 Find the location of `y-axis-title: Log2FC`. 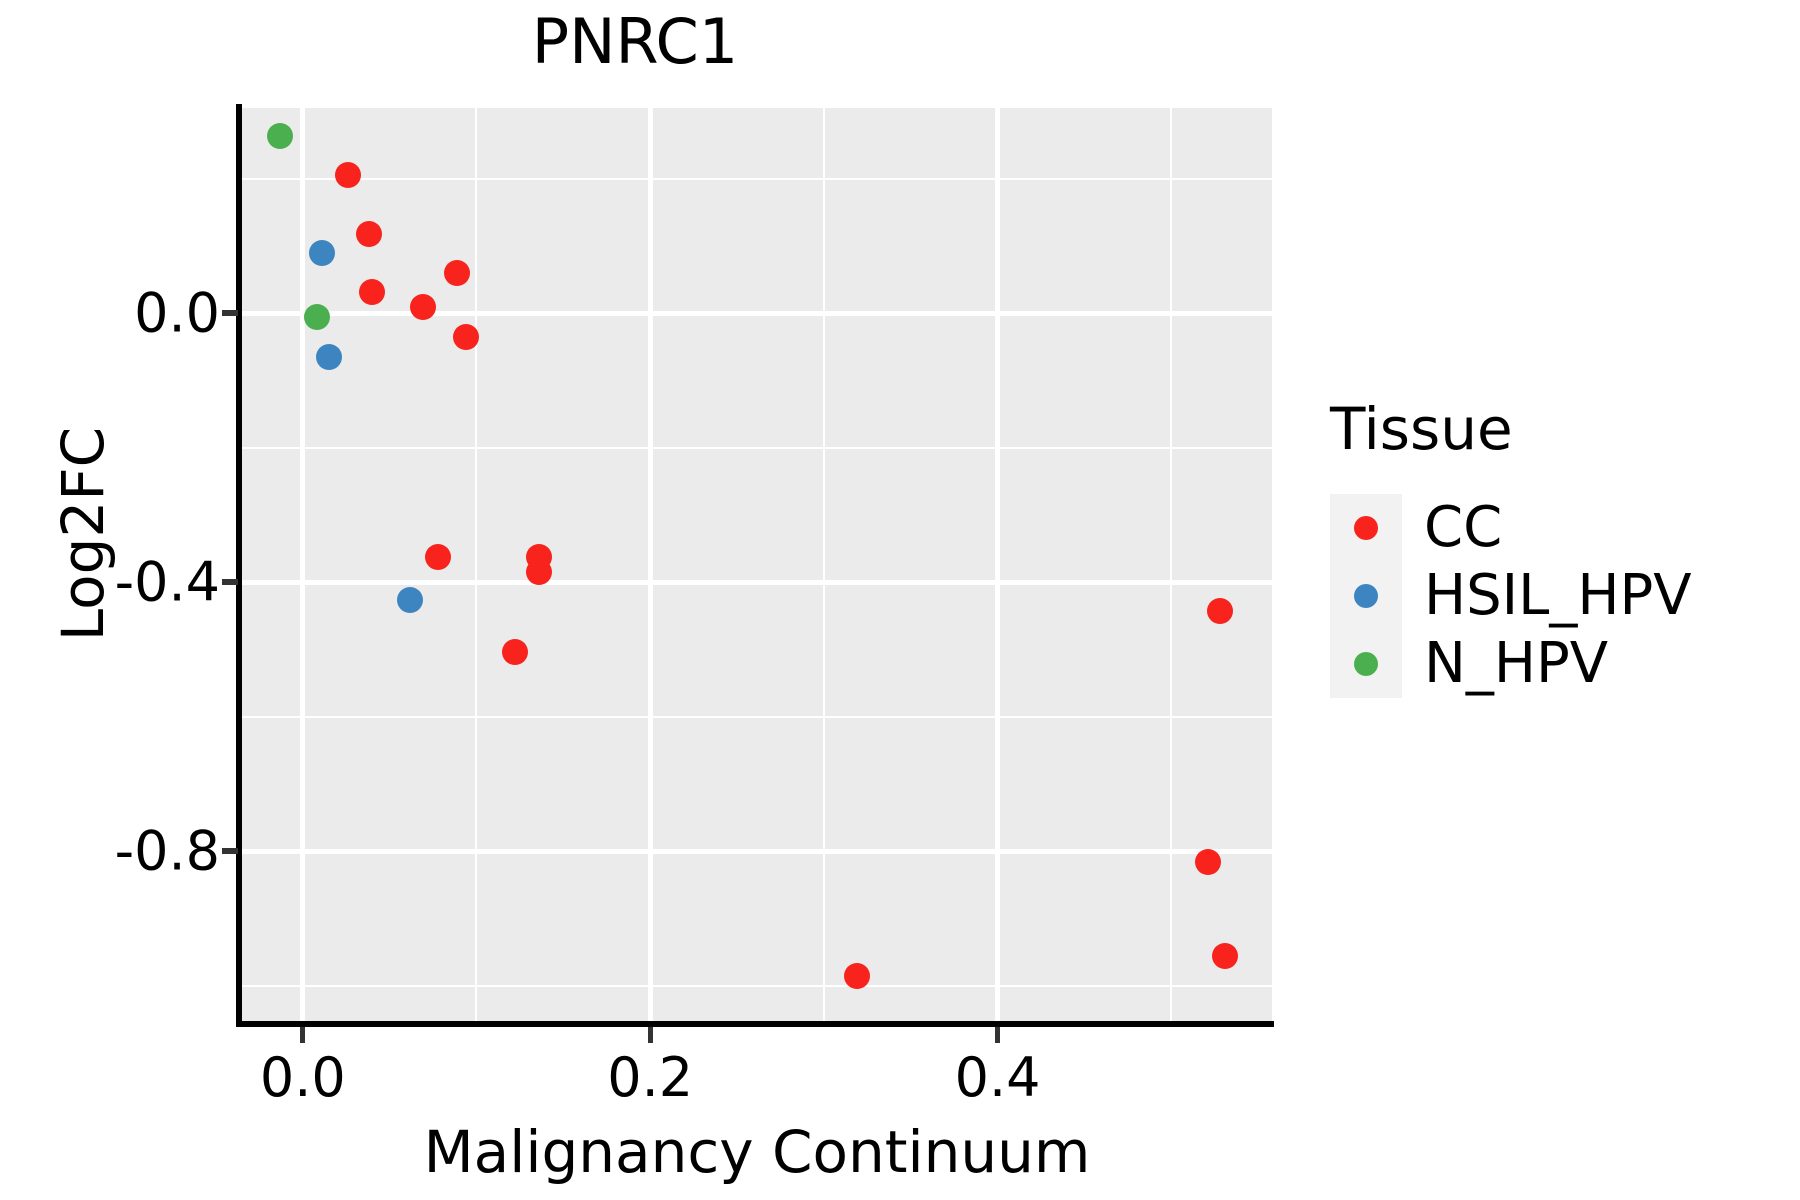

y-axis-title: Log2FC is located at coordinates (83, 534).